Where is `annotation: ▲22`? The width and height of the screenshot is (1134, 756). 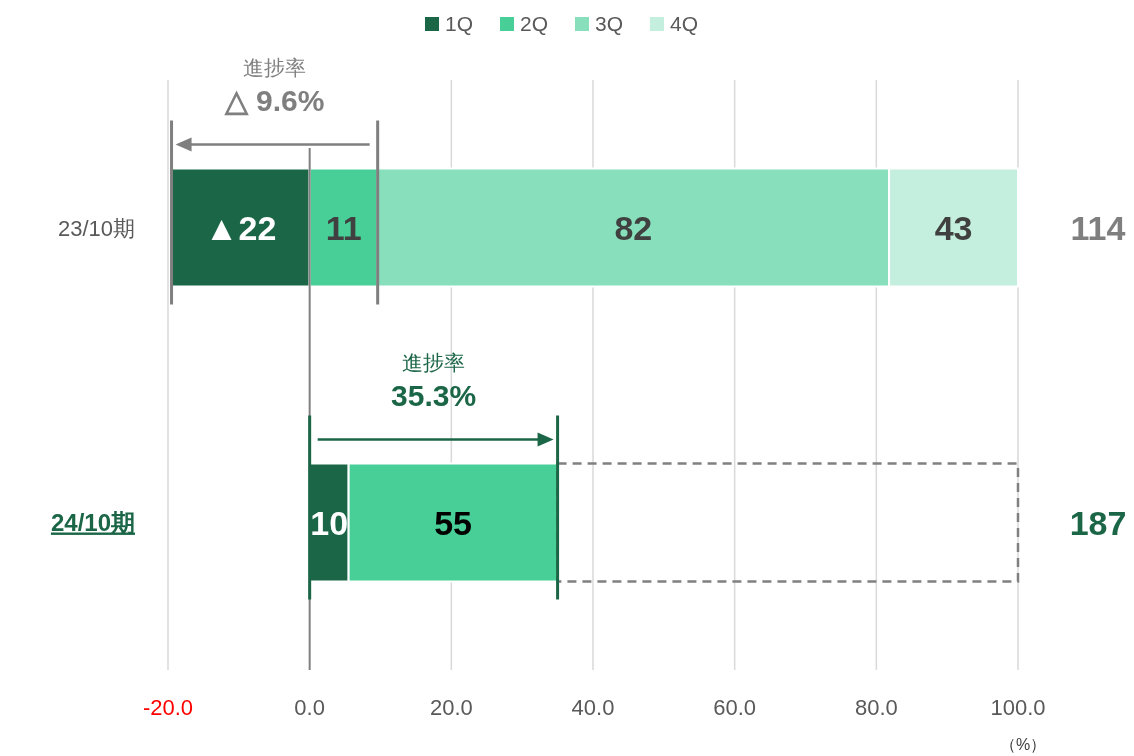
annotation: ▲22 is located at coordinates (240, 227).